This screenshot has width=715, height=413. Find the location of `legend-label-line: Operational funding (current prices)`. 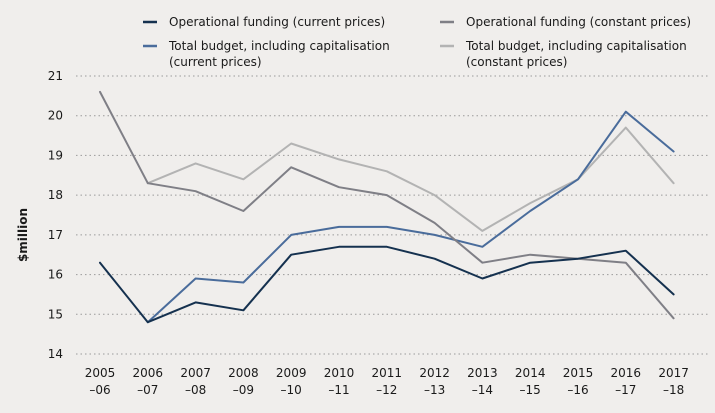

legend-label-line: Operational funding (current prices) is located at coordinates (277, 22).